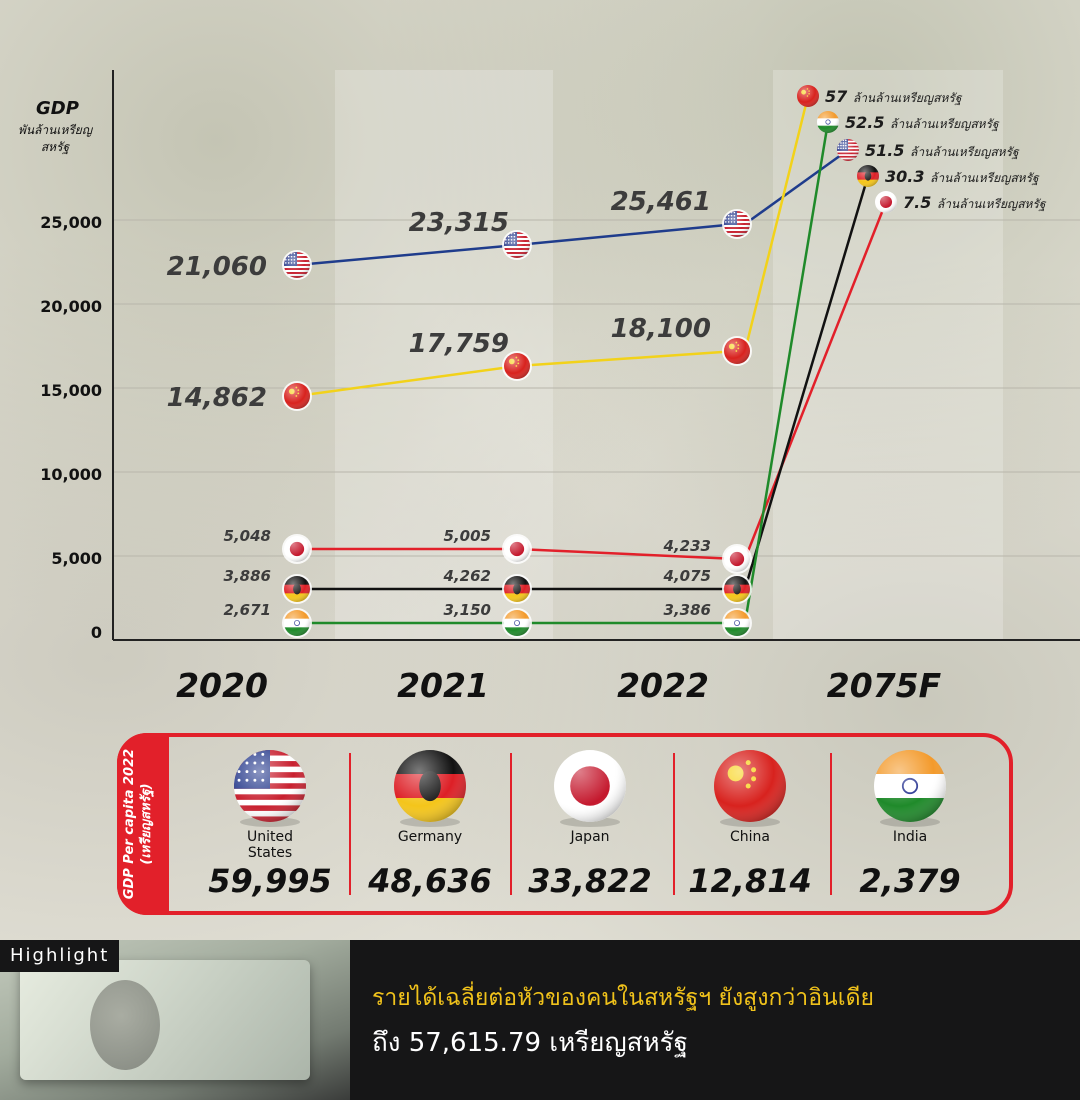 This screenshot has width=1080, height=1100. Describe the element at coordinates (430, 837) in the screenshot. I see `per-capita-name-germany: Germany` at that location.